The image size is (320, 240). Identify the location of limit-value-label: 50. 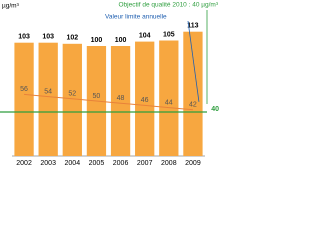
(97, 96).